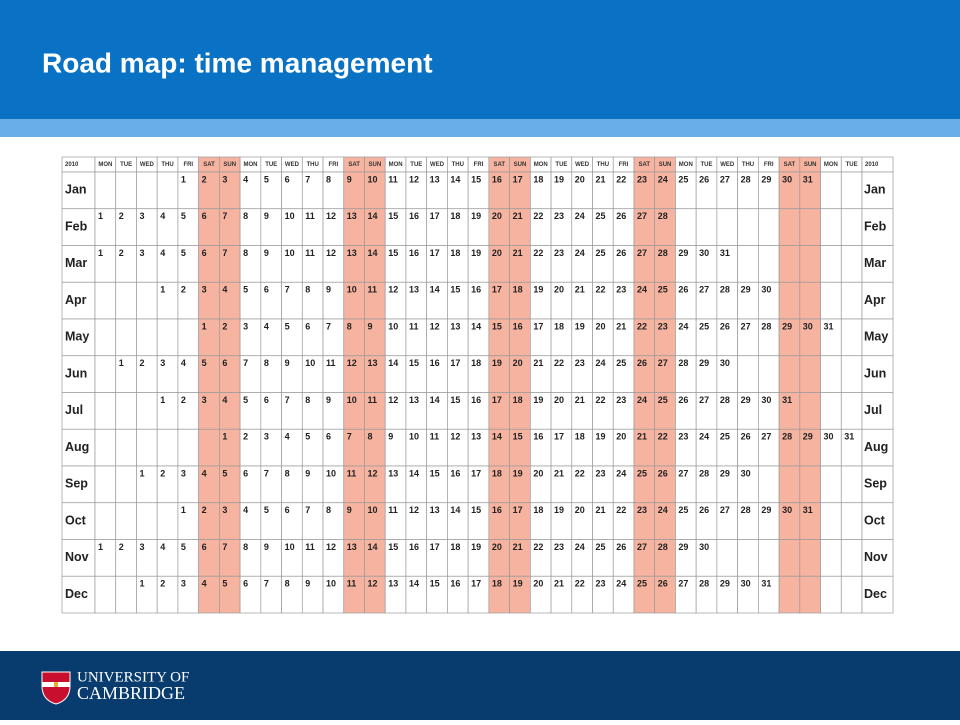 The width and height of the screenshot is (960, 725). What do you see at coordinates (642, 216) in the screenshot?
I see `day-number: 27` at bounding box center [642, 216].